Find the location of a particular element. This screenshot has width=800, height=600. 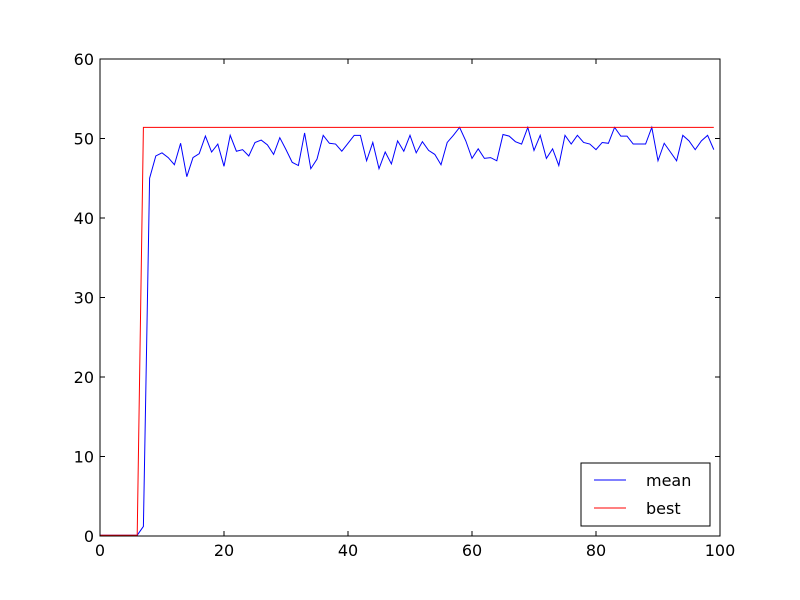

x-tick-label: 80 is located at coordinates (596, 550).